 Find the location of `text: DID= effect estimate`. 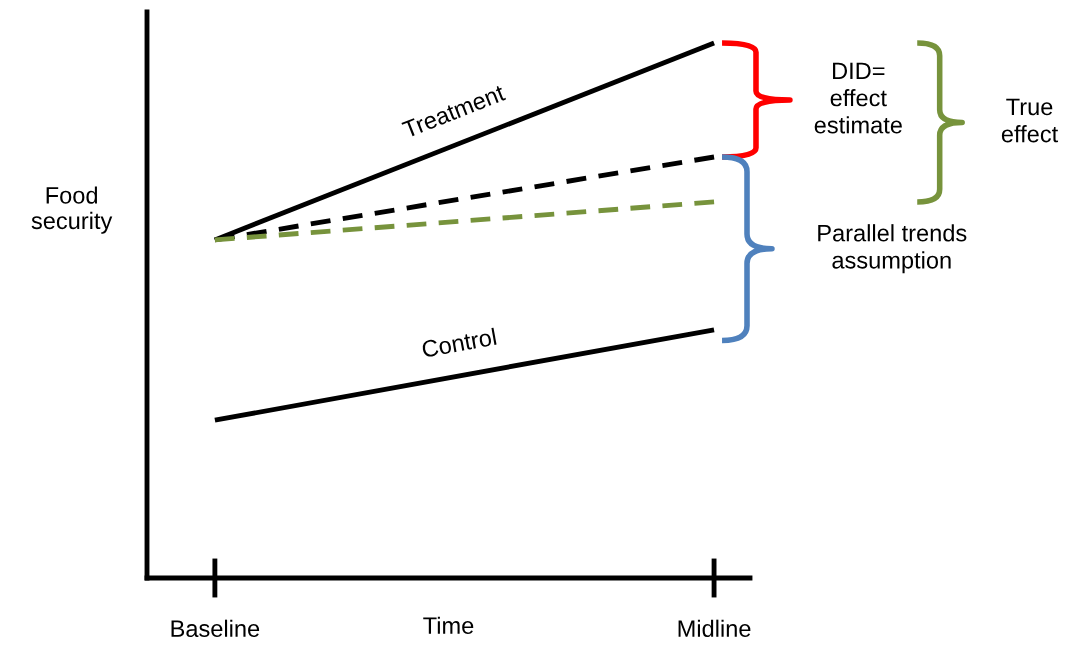

text: DID= effect estimate is located at coordinates (858, 98).